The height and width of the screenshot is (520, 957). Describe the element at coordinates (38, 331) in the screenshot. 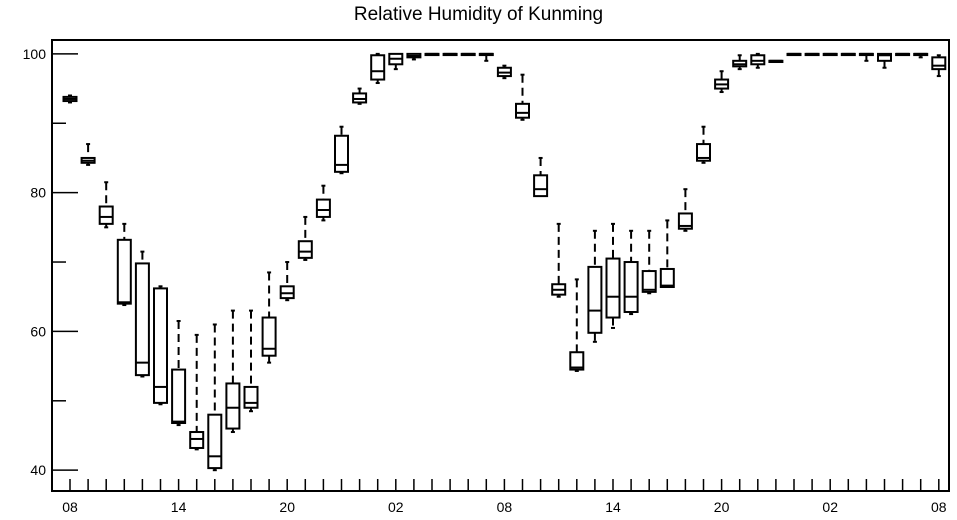

I see `y-tick-label: 60` at that location.